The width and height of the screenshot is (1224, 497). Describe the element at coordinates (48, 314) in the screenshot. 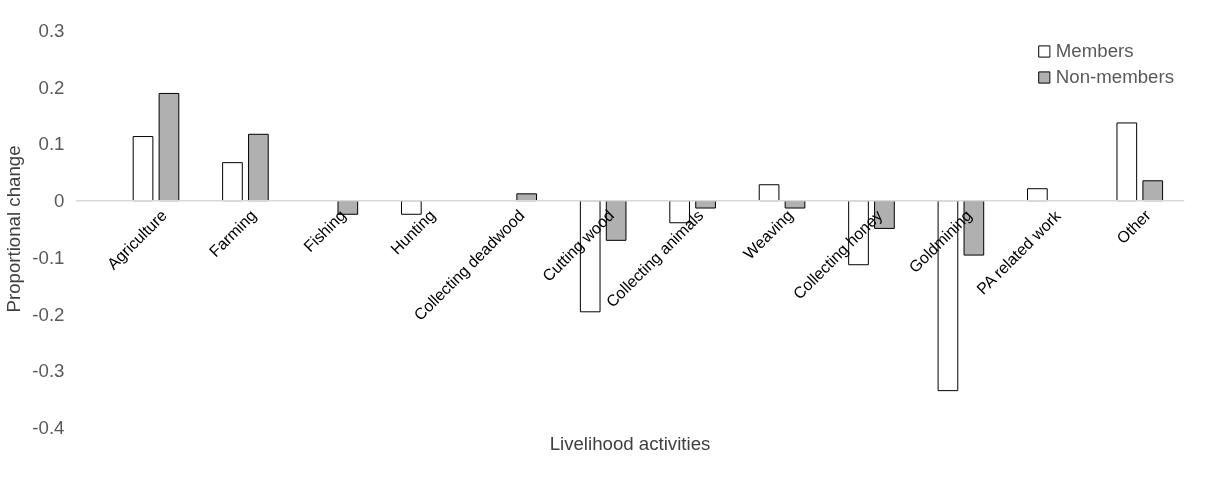

I see `y-tick-label: -0.2` at that location.